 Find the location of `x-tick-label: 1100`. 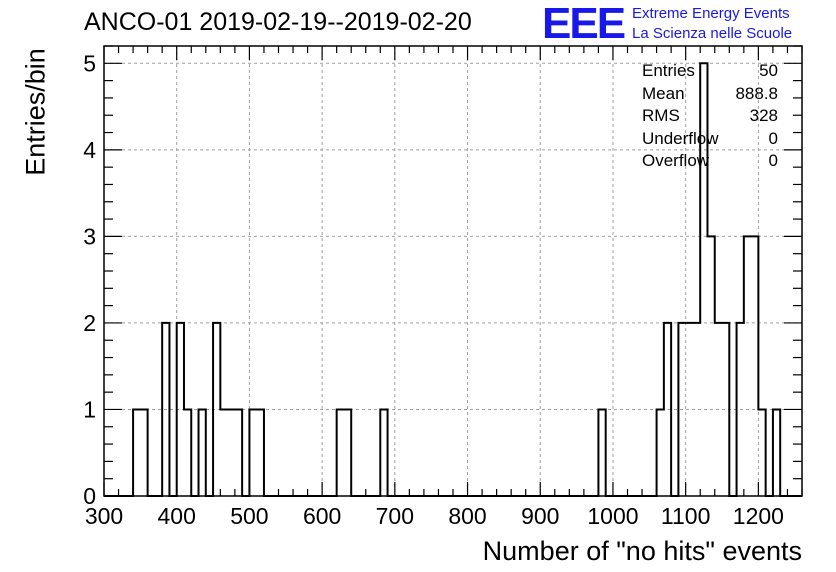

x-tick-label: 1100 is located at coordinates (685, 516).